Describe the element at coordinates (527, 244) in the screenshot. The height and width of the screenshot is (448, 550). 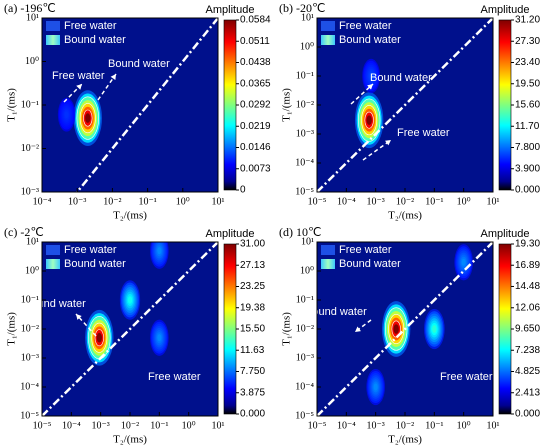
I see `colorbar-tick-label: 19.30` at that location.